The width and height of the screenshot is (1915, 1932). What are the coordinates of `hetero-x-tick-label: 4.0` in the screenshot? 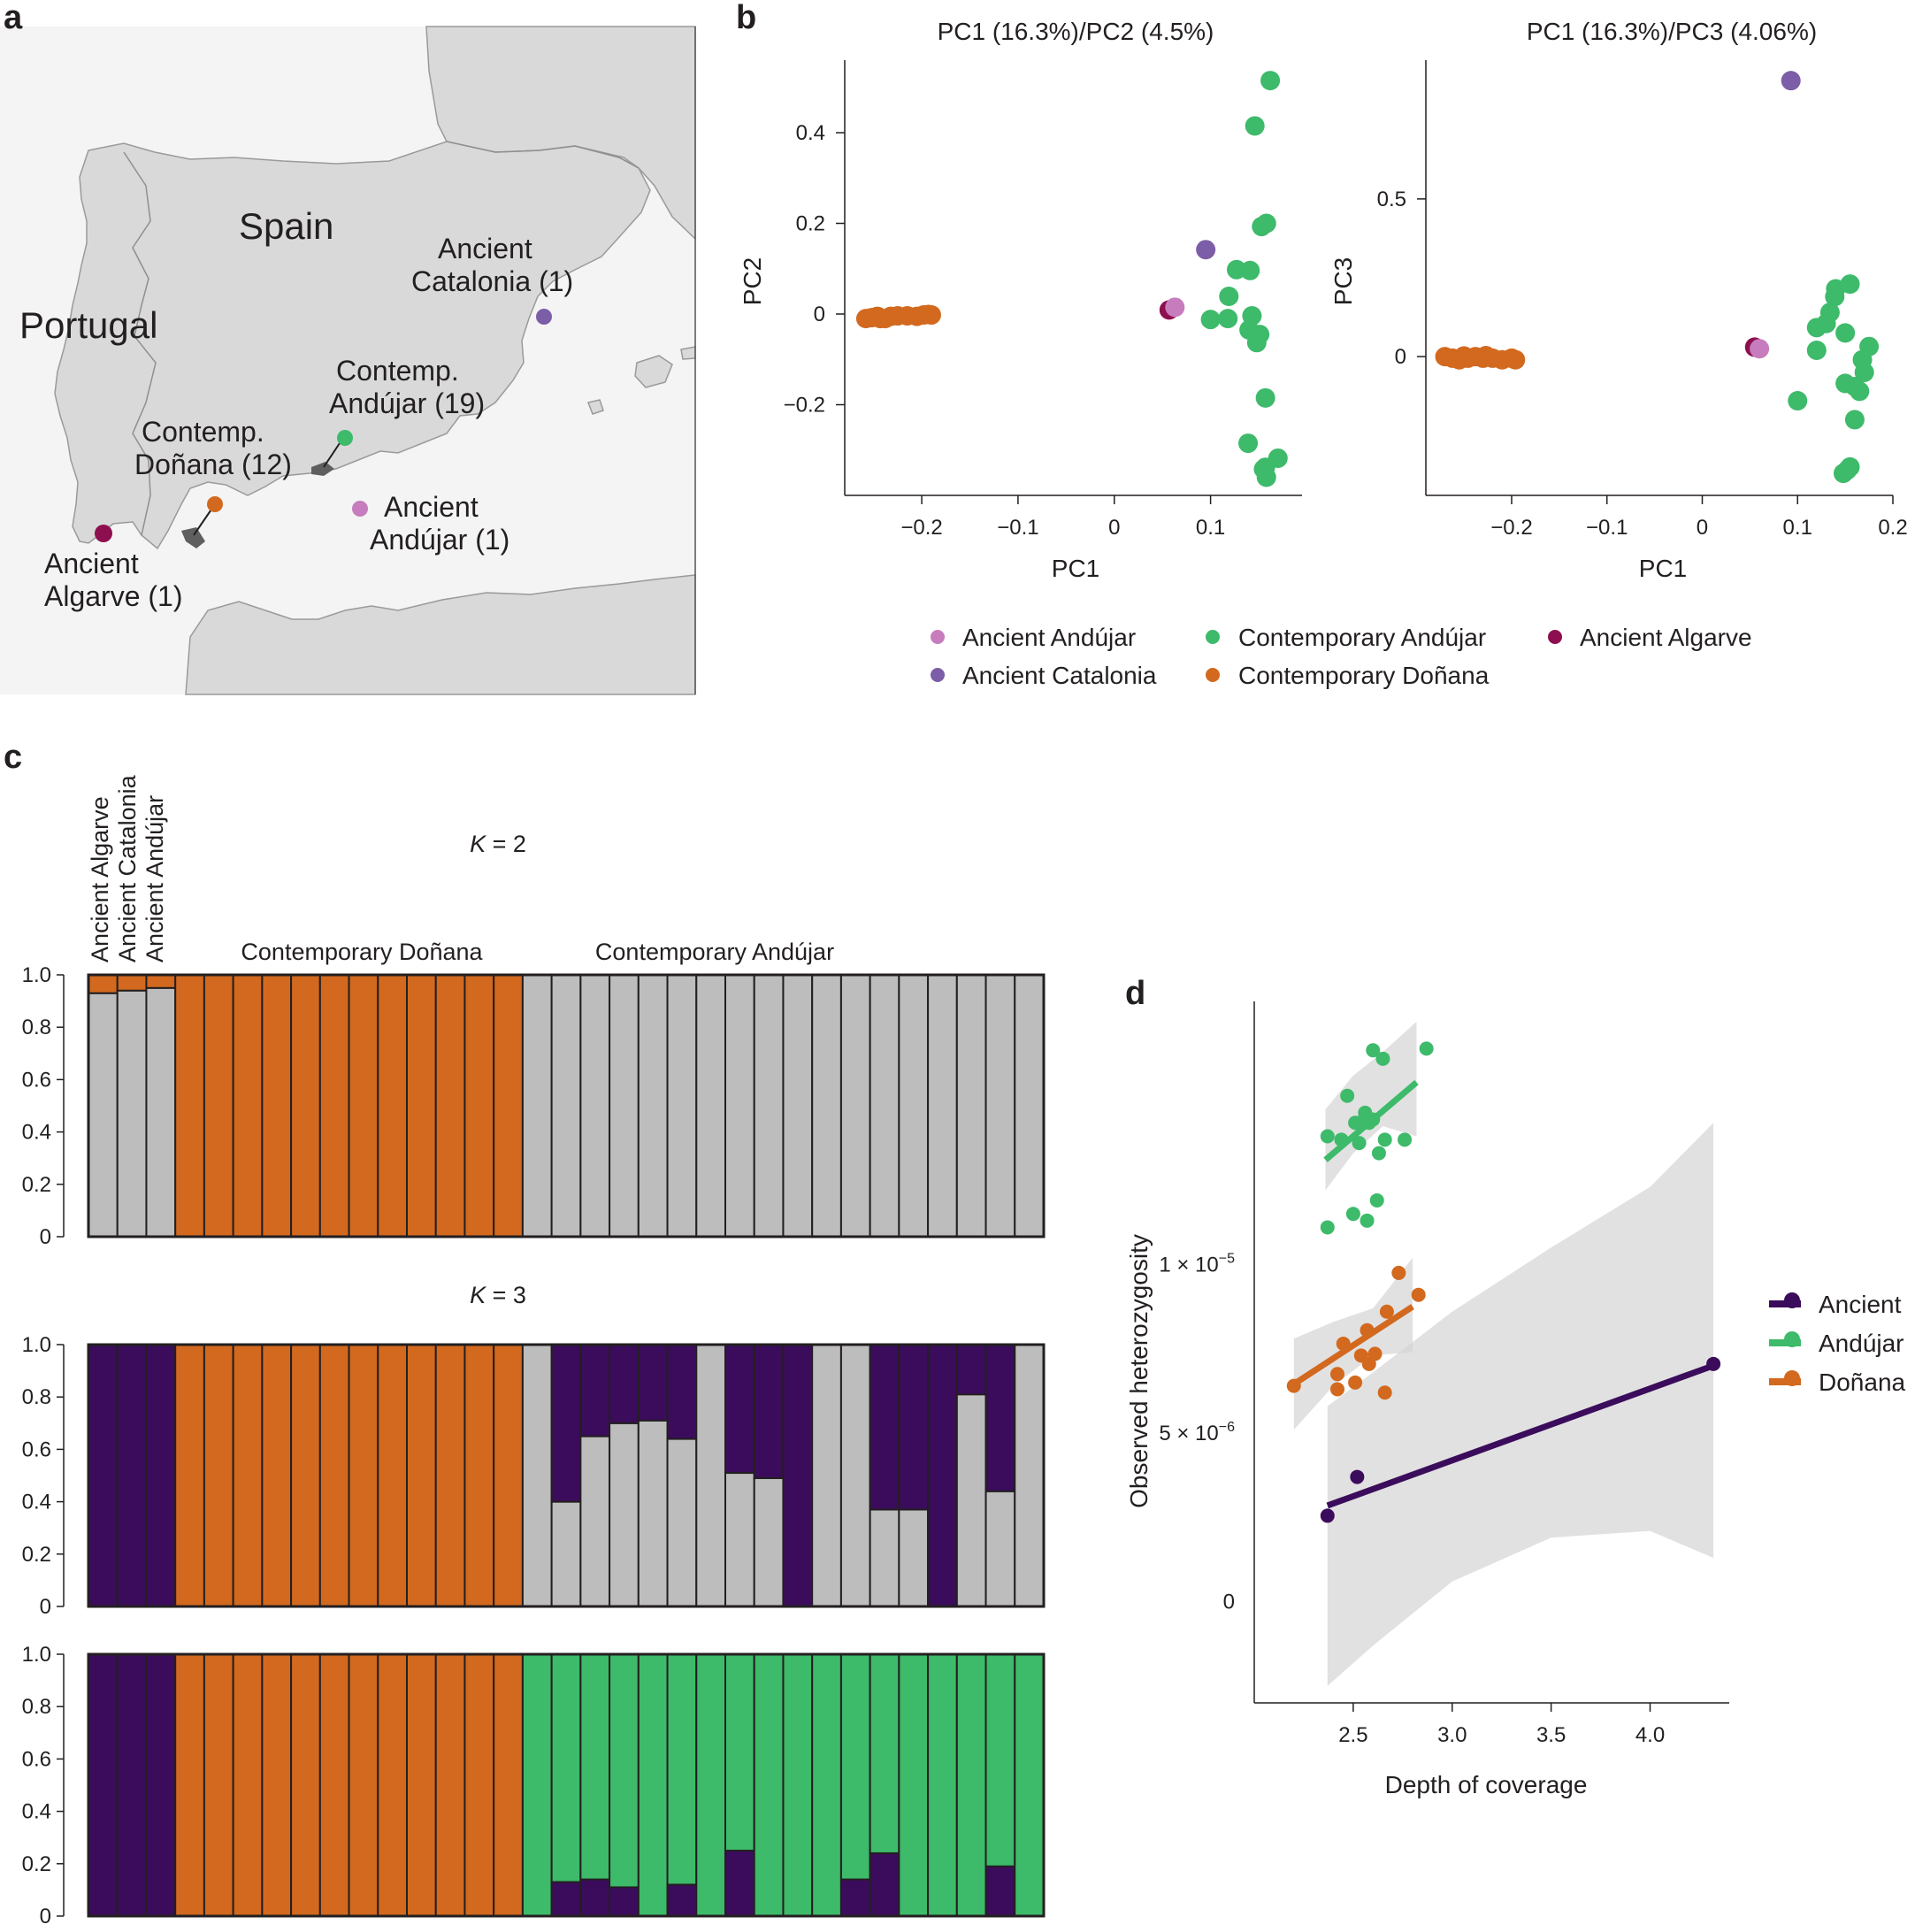 It's located at (1650, 1735).